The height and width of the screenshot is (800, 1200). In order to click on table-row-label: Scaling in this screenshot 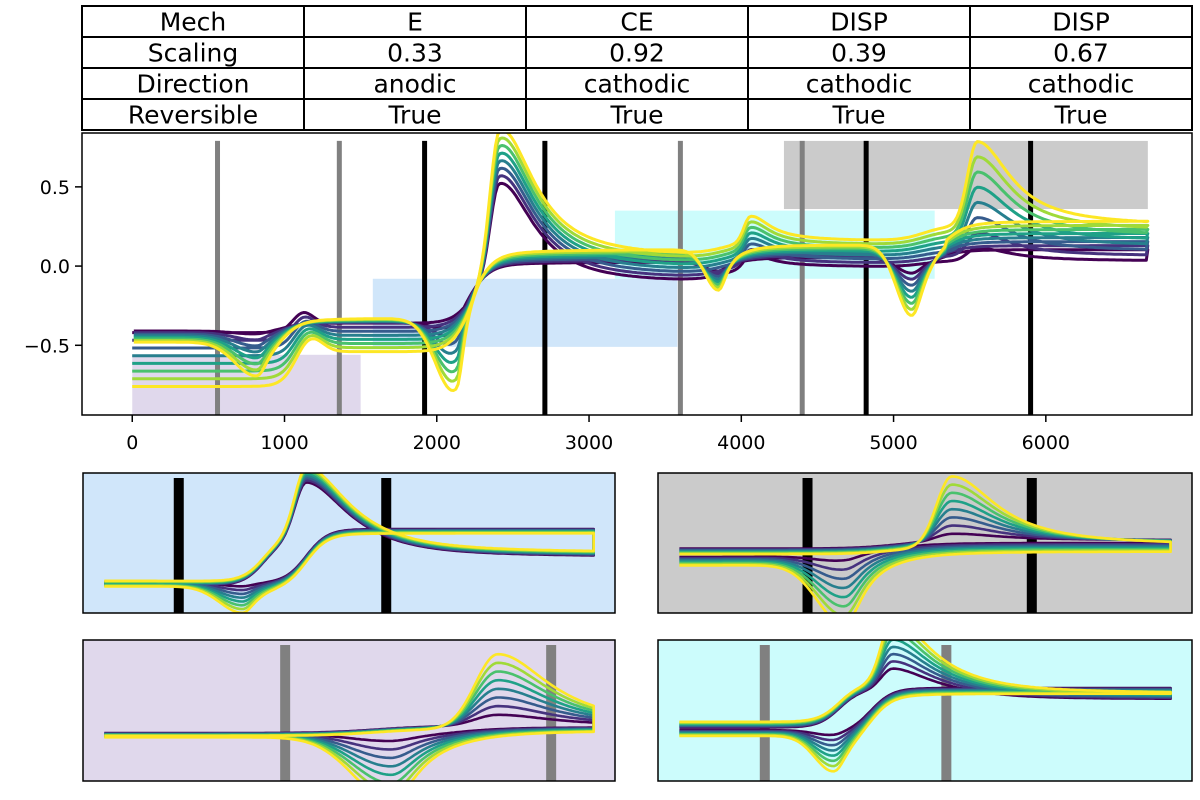, I will do `click(193, 53)`.